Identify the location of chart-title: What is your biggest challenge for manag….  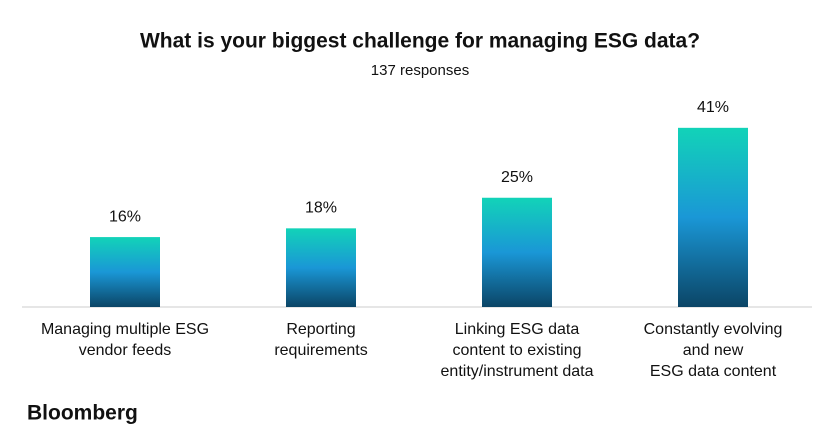
(420, 41).